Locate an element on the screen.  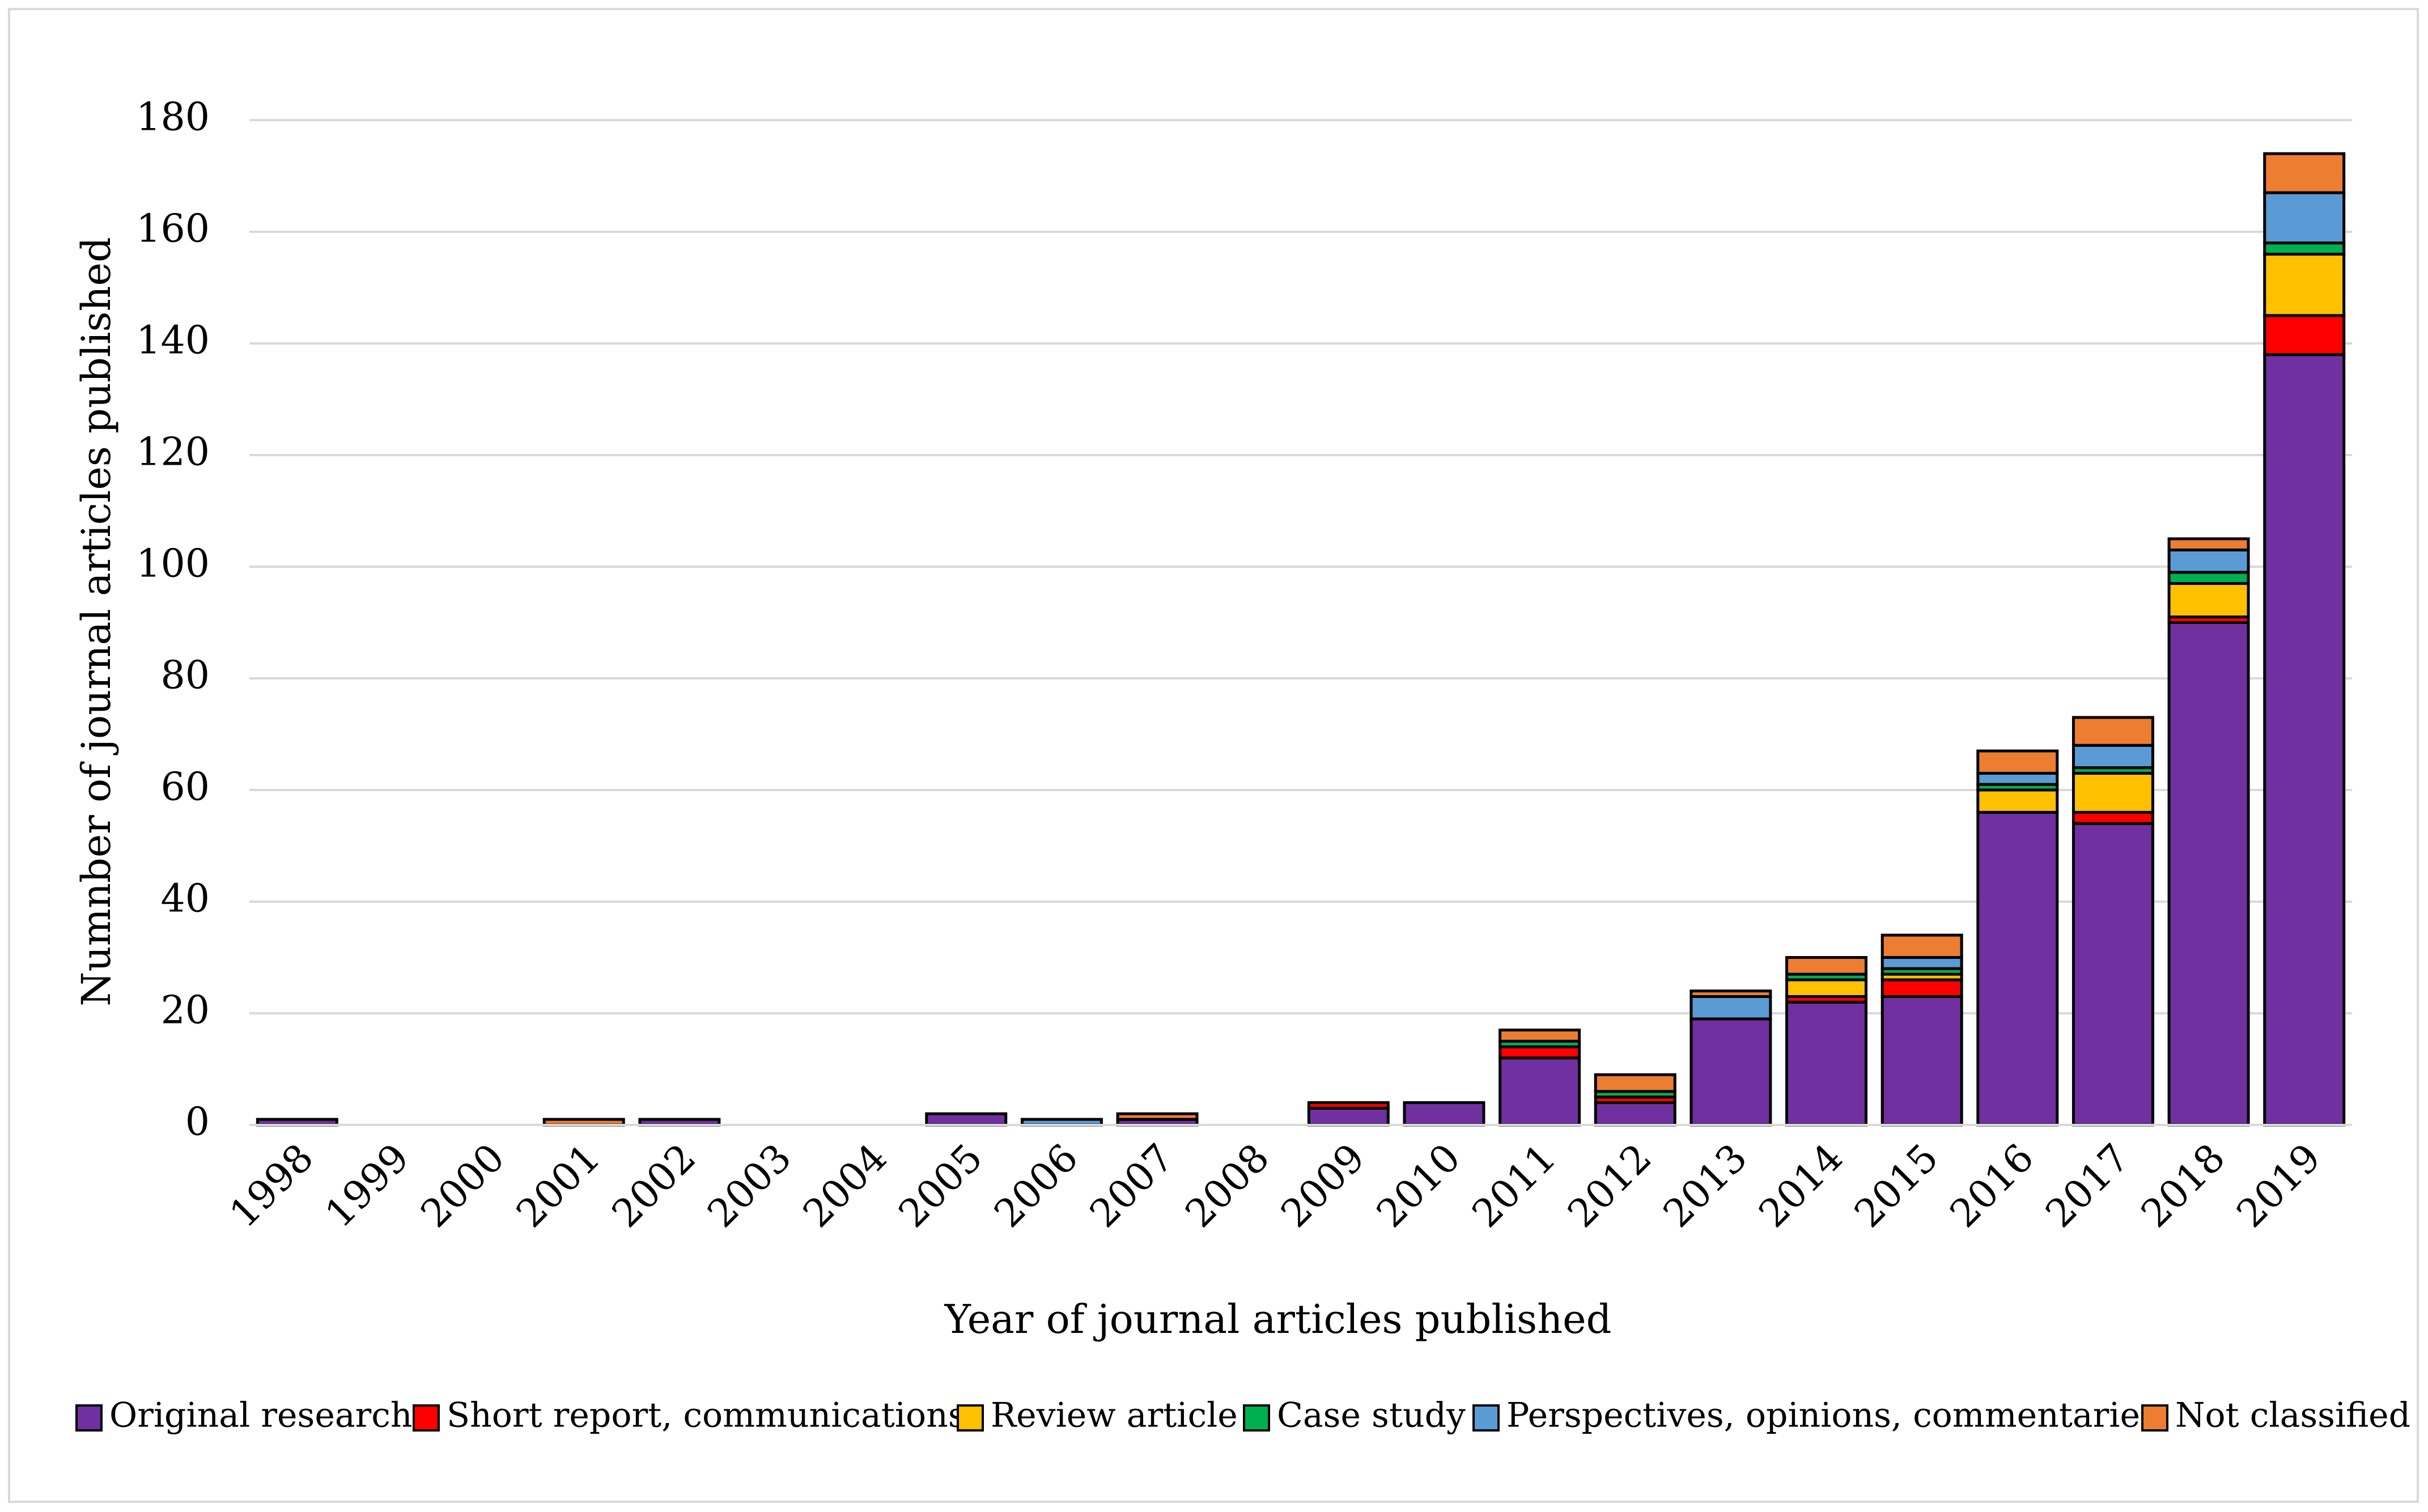
x-tick-label: 2011 is located at coordinates (1514, 1187).